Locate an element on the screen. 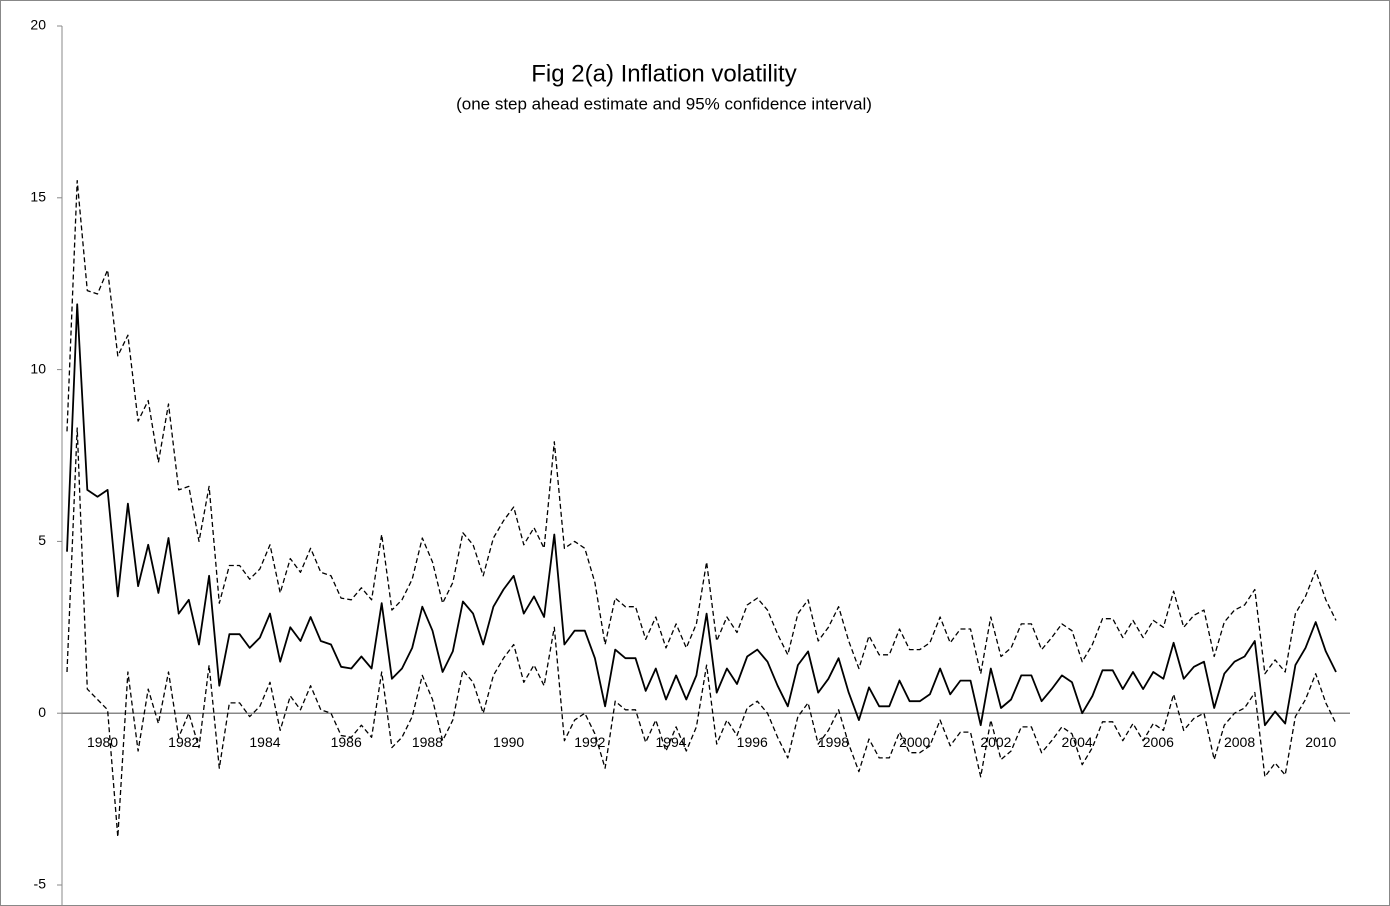  y-tick-label: 15 is located at coordinates (38, 197).